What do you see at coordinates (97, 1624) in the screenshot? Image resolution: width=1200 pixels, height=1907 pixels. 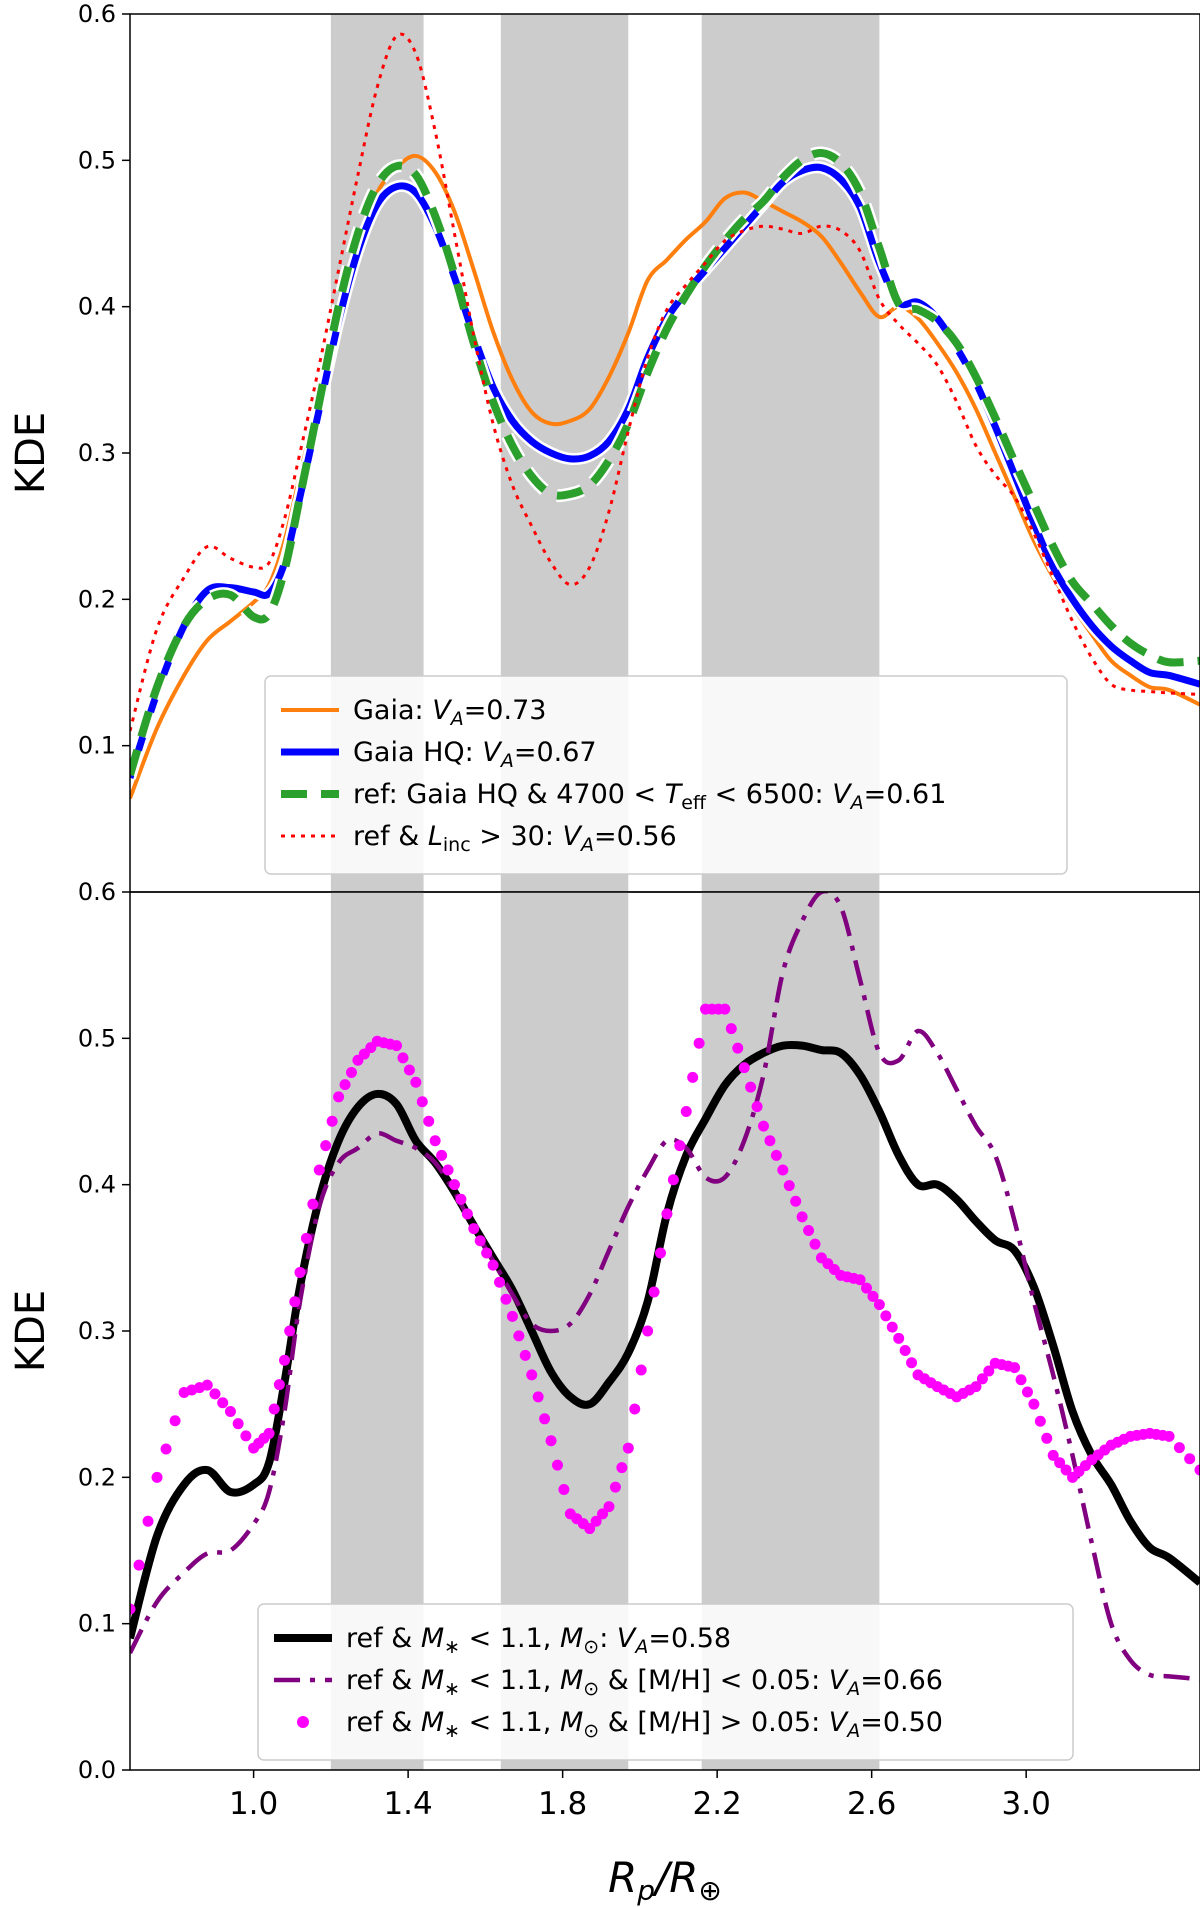 I see `y-tick-label: 0.1` at bounding box center [97, 1624].